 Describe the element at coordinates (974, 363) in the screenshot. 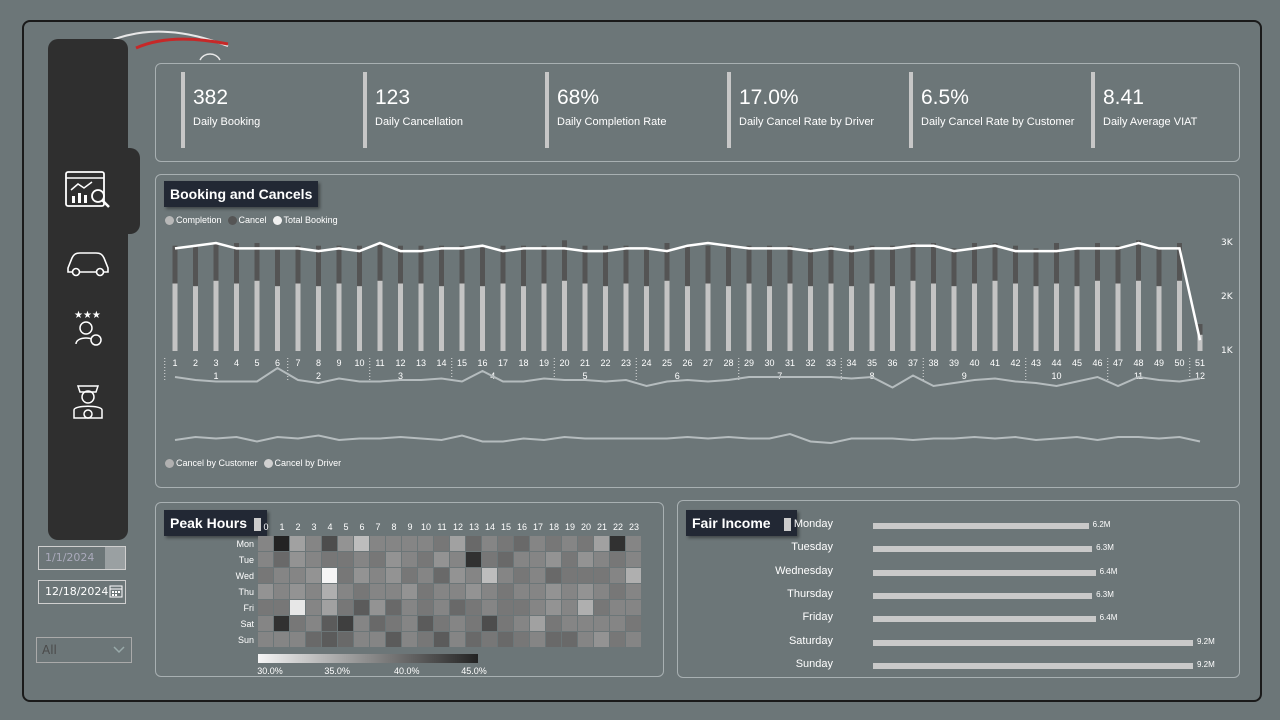

I see `x-tick-label: 40` at that location.